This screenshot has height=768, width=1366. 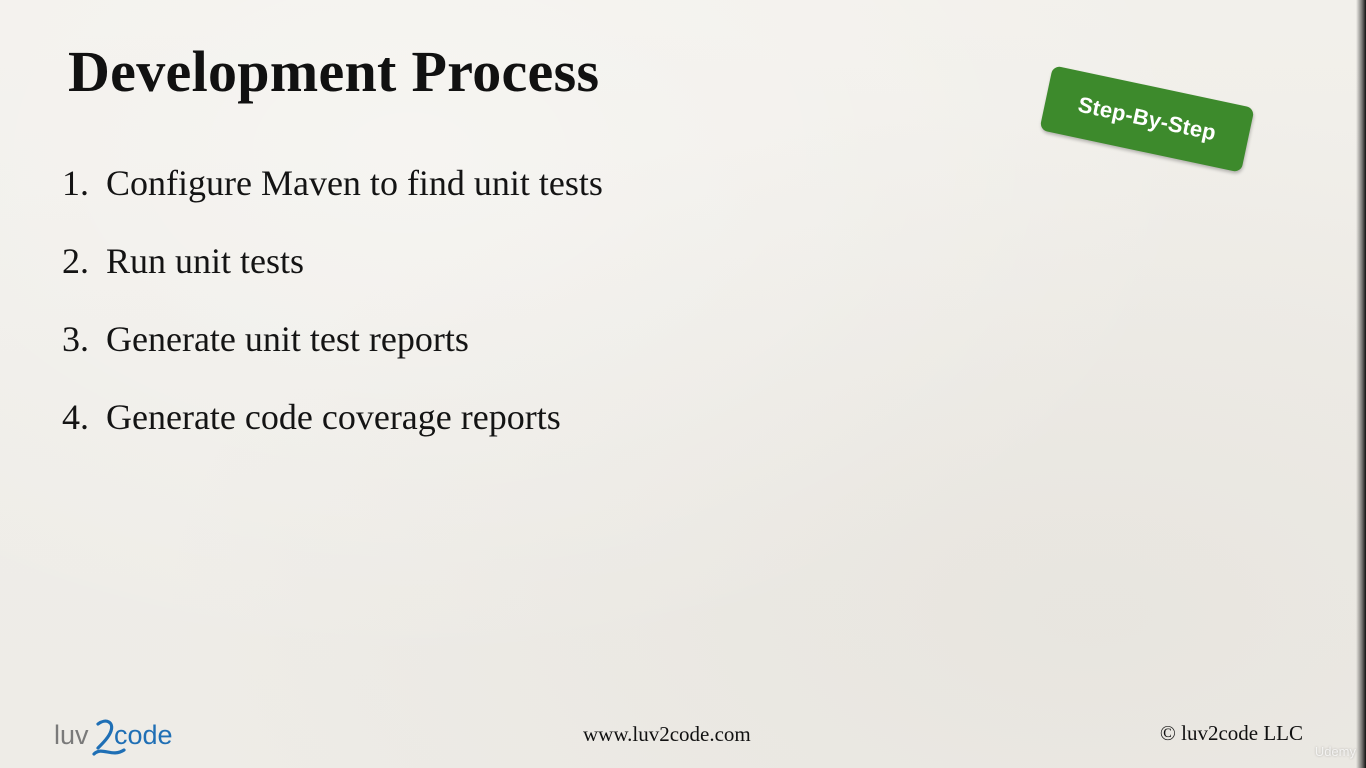 What do you see at coordinates (1231, 733) in the screenshot?
I see `footer-copyright: © luv2code LLC` at bounding box center [1231, 733].